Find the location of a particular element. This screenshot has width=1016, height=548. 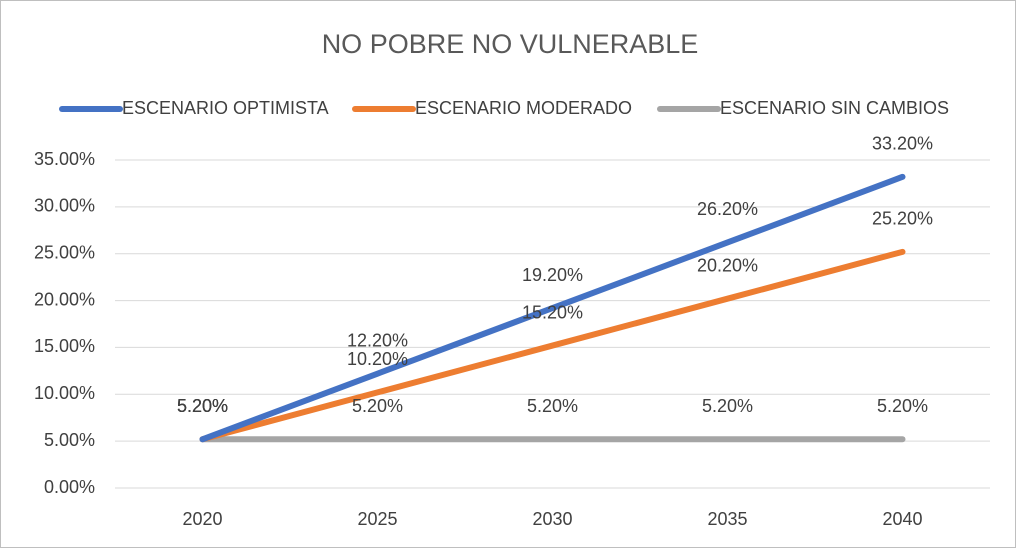

legend-label: ESCENARIO OPTIMISTA is located at coordinates (225, 108).